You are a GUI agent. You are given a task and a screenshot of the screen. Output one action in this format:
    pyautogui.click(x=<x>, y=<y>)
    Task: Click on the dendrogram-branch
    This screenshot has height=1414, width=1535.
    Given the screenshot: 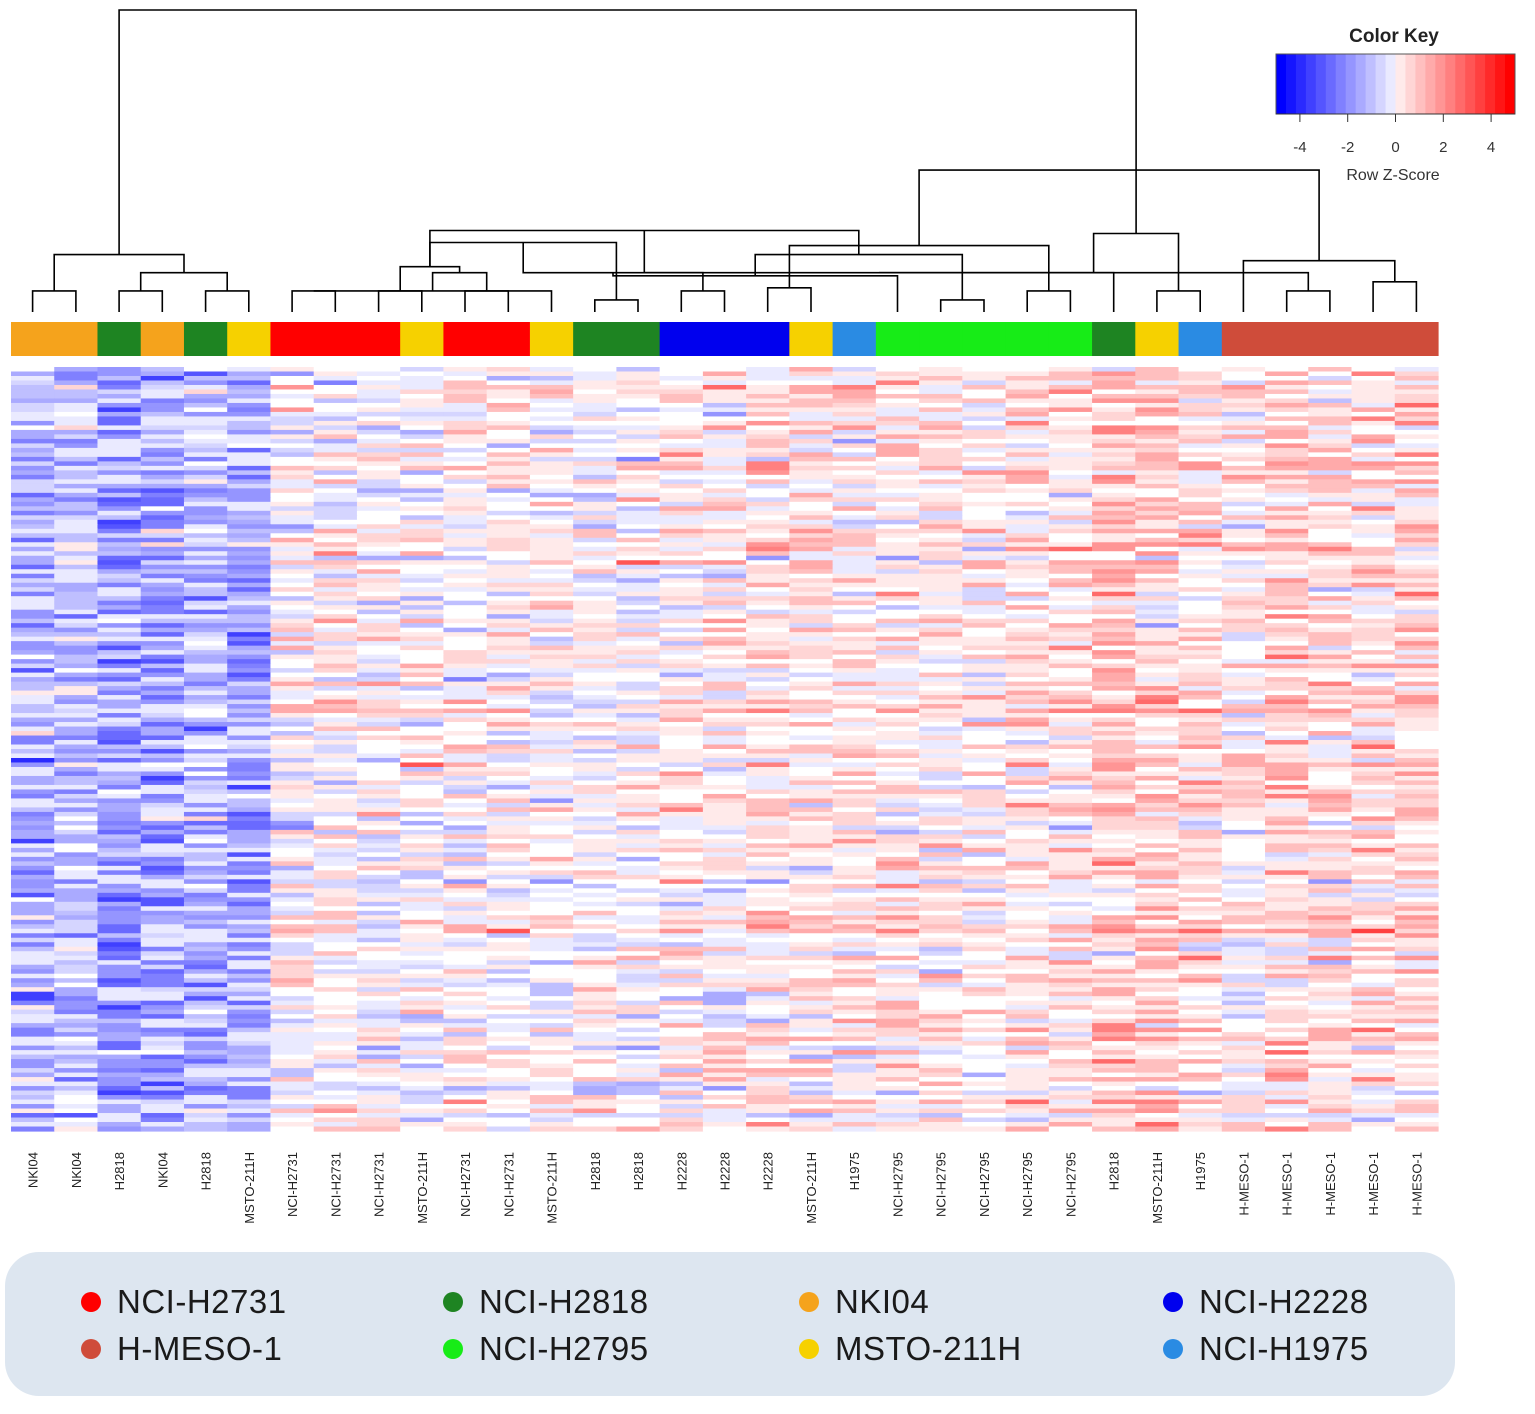 What is the action you would take?
    pyautogui.click(x=1395, y=296)
    